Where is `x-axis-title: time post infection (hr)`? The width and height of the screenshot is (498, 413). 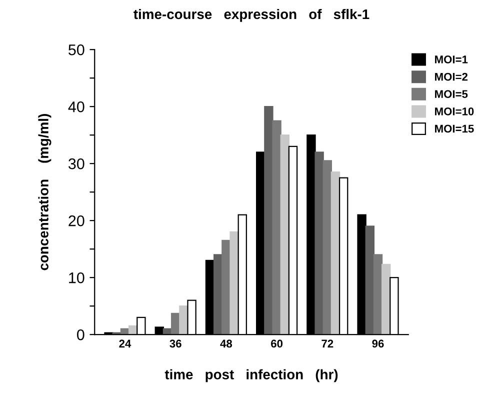
x-axis-title: time post infection (hr) is located at coordinates (251, 375).